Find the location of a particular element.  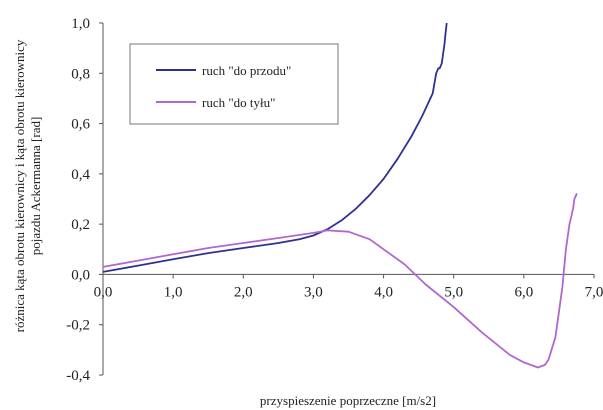

x-tick-label: 4,0 is located at coordinates (383, 292).